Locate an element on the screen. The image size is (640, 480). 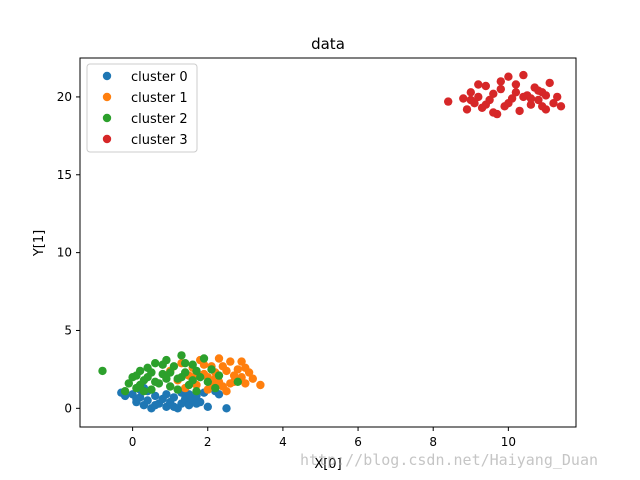
y-tick-label-2: 10 is located at coordinates (64, 253).